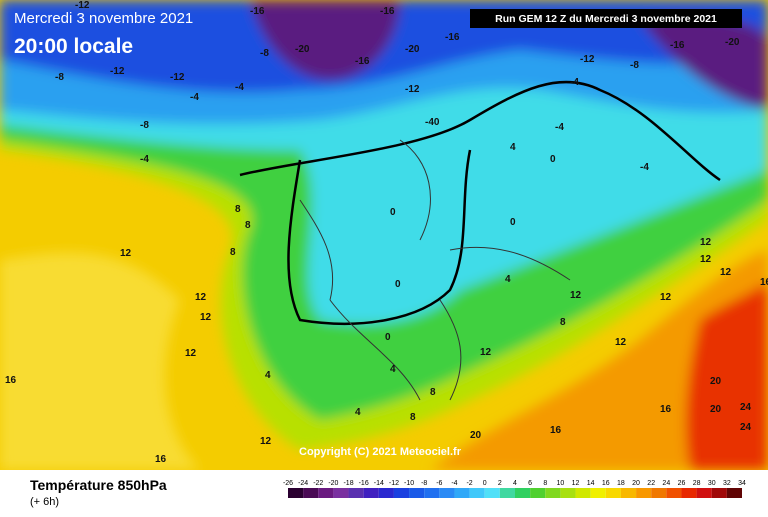 The image size is (768, 517). What do you see at coordinates (98, 485) in the screenshot?
I see `legend-title: Température 850hPa` at bounding box center [98, 485].